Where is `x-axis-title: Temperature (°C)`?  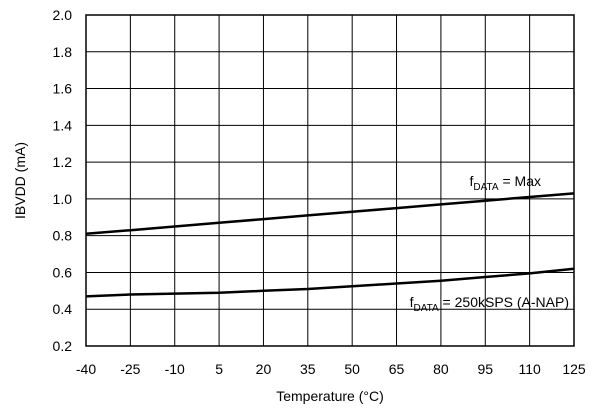
x-axis-title: Temperature (°C) is located at coordinates (330, 396).